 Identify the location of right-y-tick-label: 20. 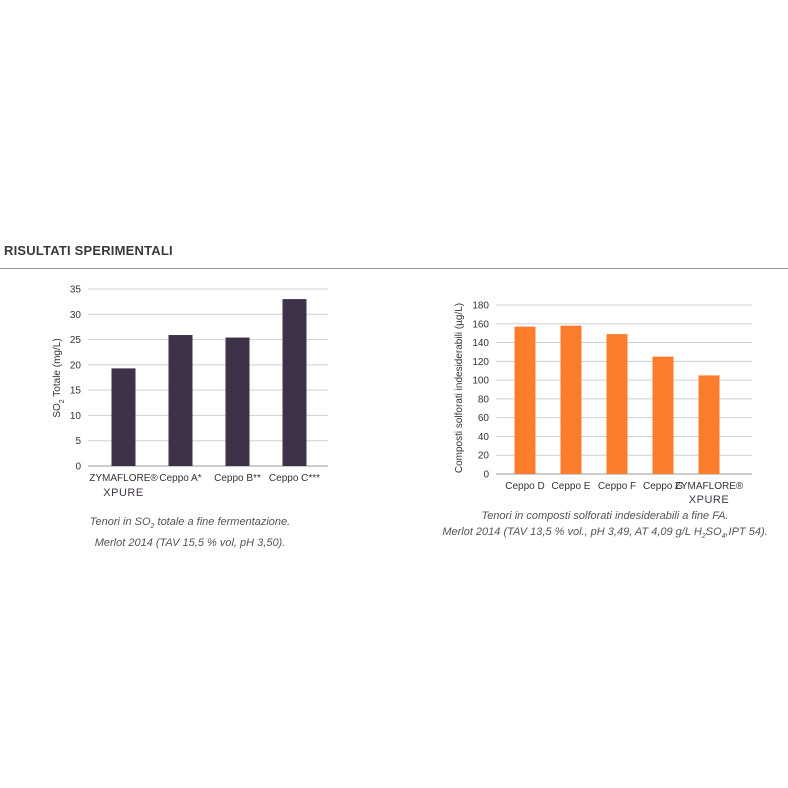
(484, 456).